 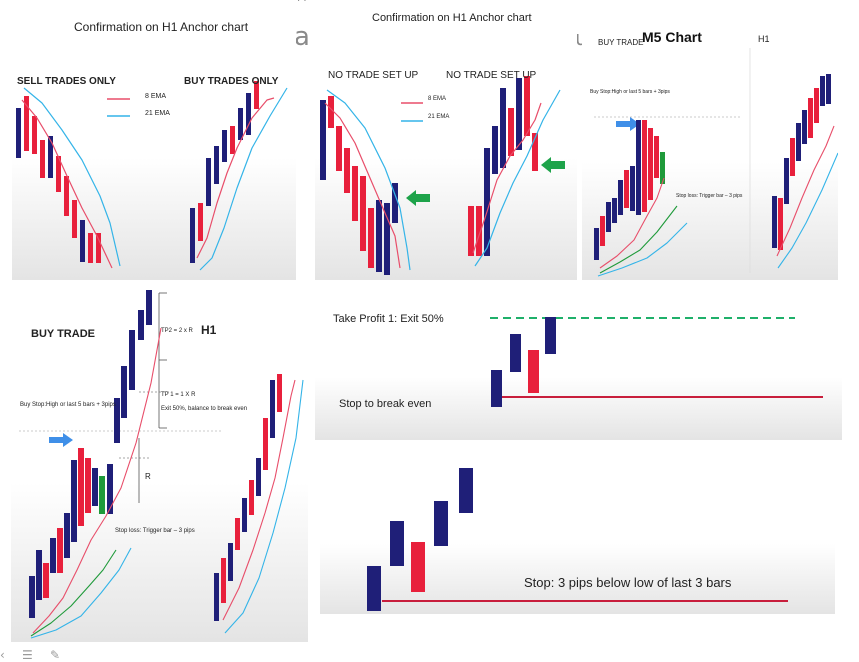 I want to click on panel4-stop-loss-note: Stop loss: Trigger bar – 3 pips, so click(x=155, y=531).